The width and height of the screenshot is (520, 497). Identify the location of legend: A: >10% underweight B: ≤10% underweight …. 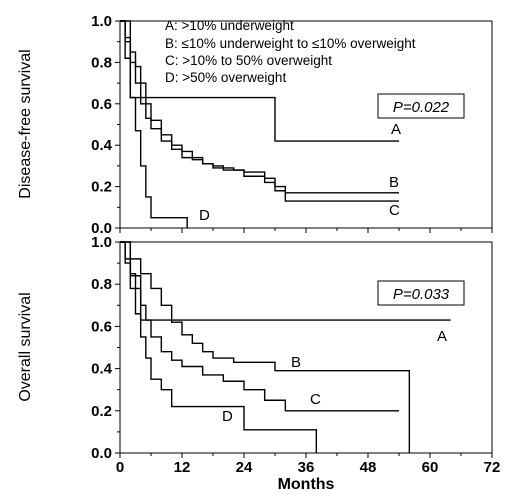
(290, 51).